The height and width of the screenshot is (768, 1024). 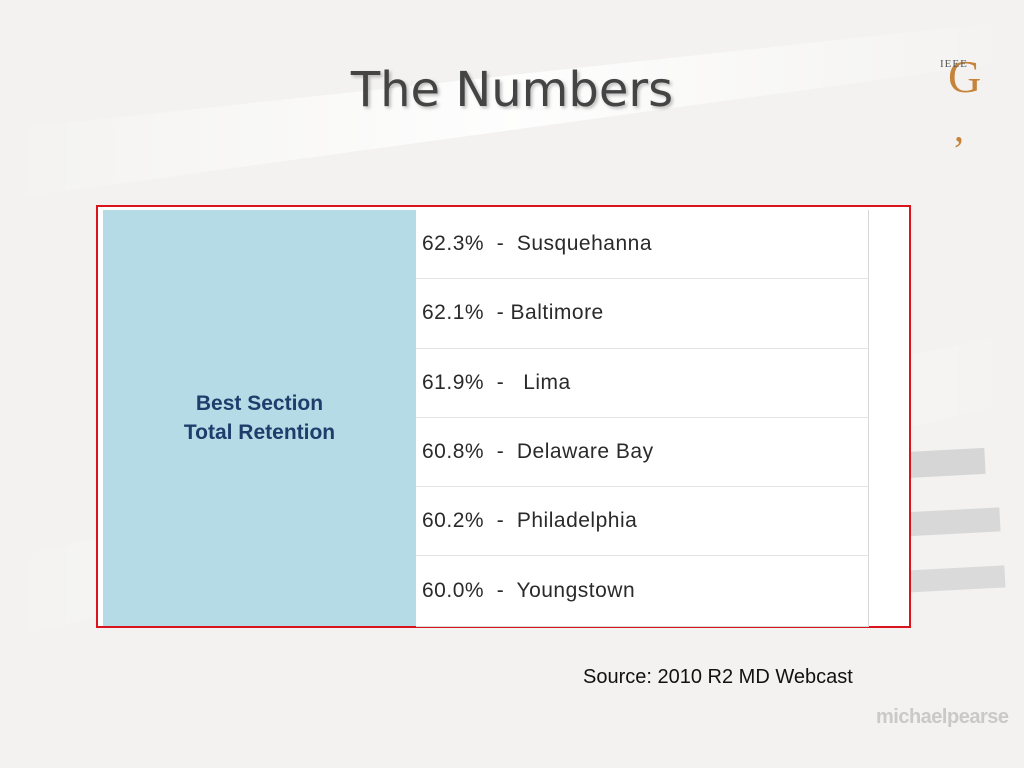 What do you see at coordinates (259, 403) in the screenshot?
I see `label-line-1: Best Section` at bounding box center [259, 403].